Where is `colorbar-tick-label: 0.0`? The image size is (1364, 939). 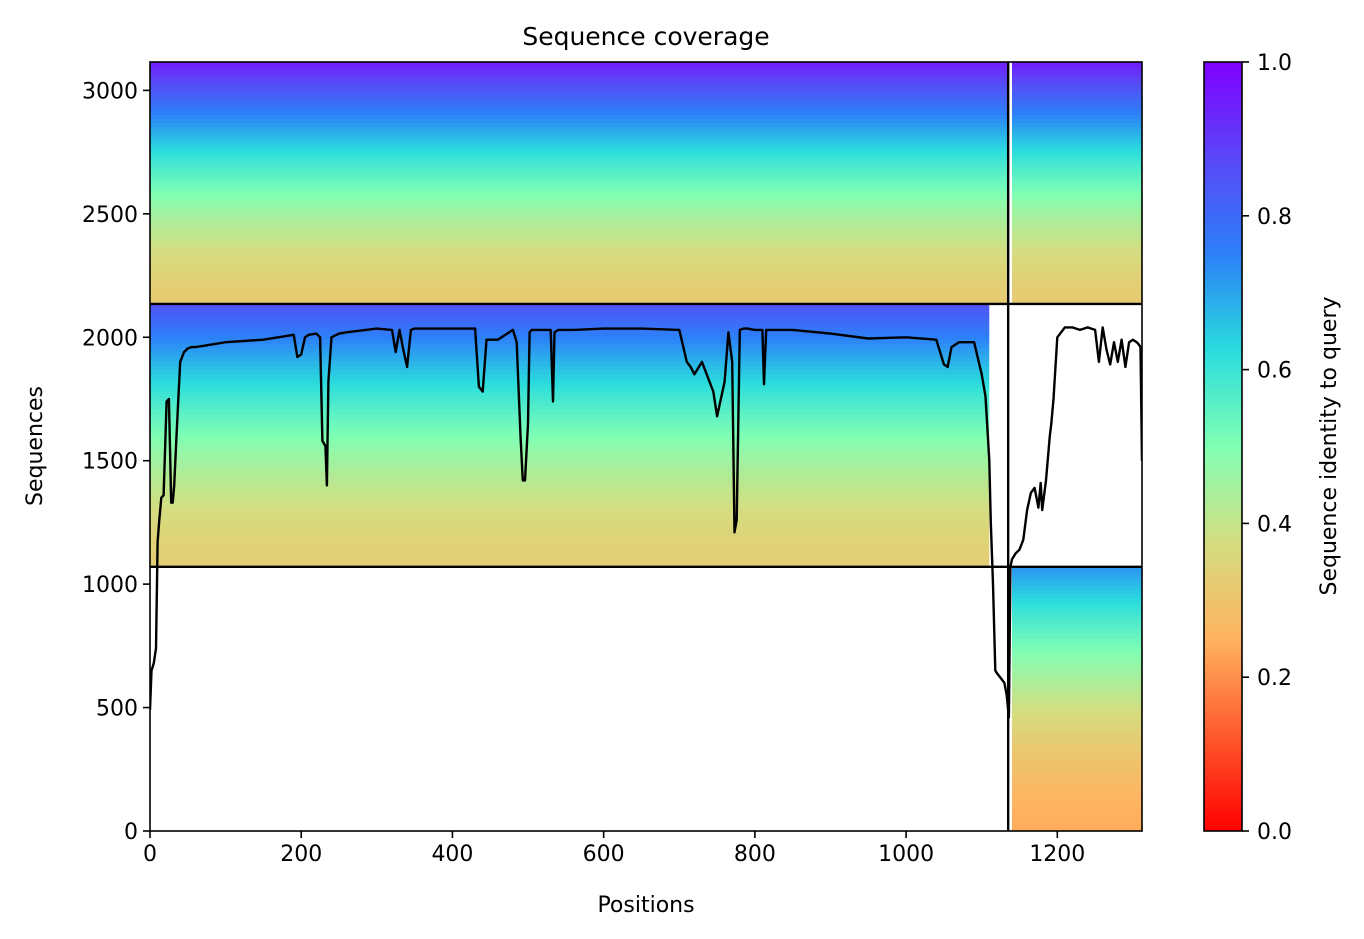
colorbar-tick-label: 0.0 is located at coordinates (1274, 832).